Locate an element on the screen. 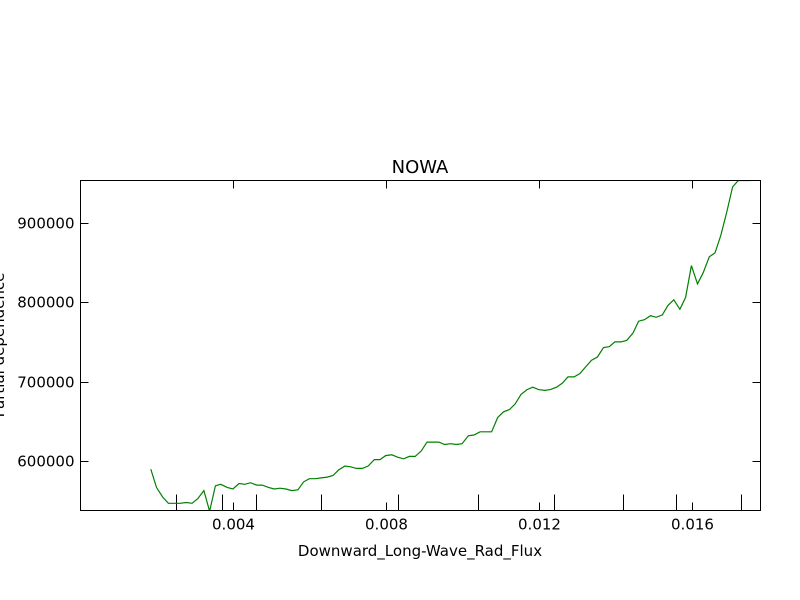 The width and height of the screenshot is (800, 600). x-axis-label: Downward_Long-Wave_Rad_Flux is located at coordinates (420, 551).